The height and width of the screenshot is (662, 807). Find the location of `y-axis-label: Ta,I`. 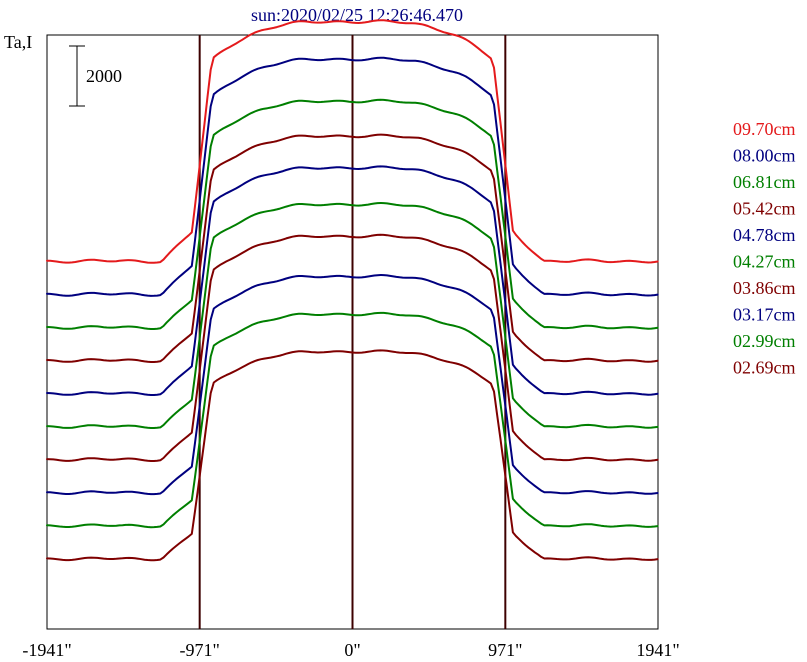

y-axis-label: Ta,I is located at coordinates (18, 42).